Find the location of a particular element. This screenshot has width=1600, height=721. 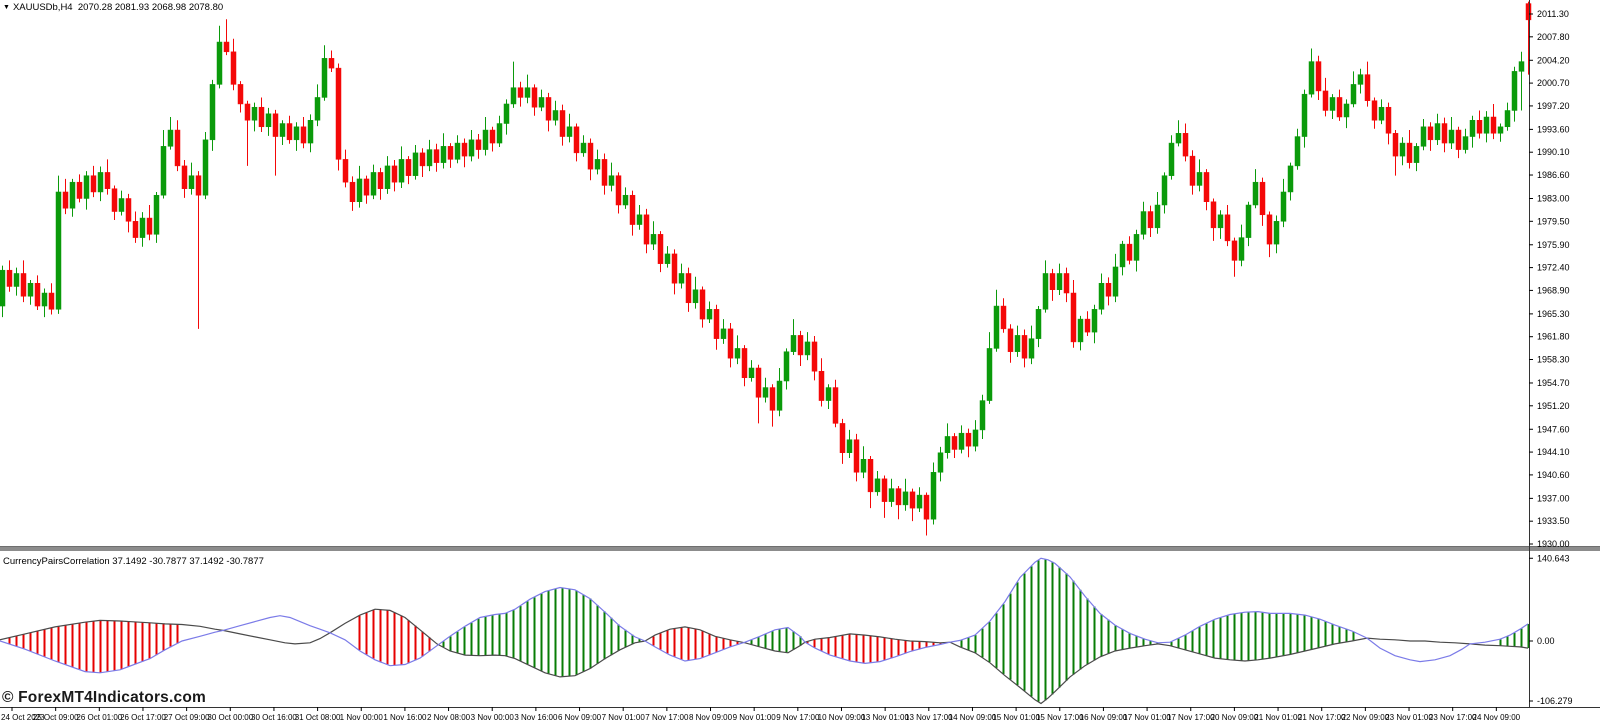

time-axis-label: 26 Oct 01:00 is located at coordinates (99, 717).